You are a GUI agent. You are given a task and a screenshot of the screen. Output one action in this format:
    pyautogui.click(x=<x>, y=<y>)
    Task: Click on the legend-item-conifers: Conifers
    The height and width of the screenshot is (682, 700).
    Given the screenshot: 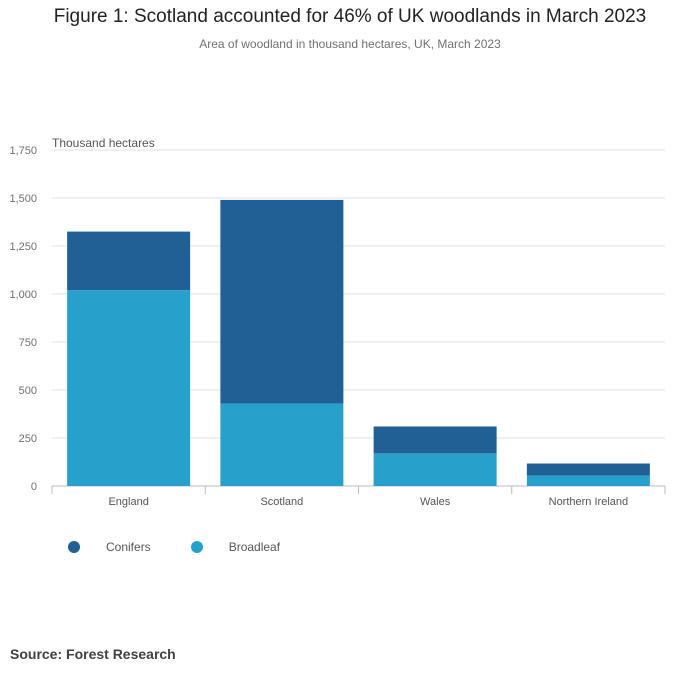 What is the action you would take?
    pyautogui.click(x=109, y=547)
    